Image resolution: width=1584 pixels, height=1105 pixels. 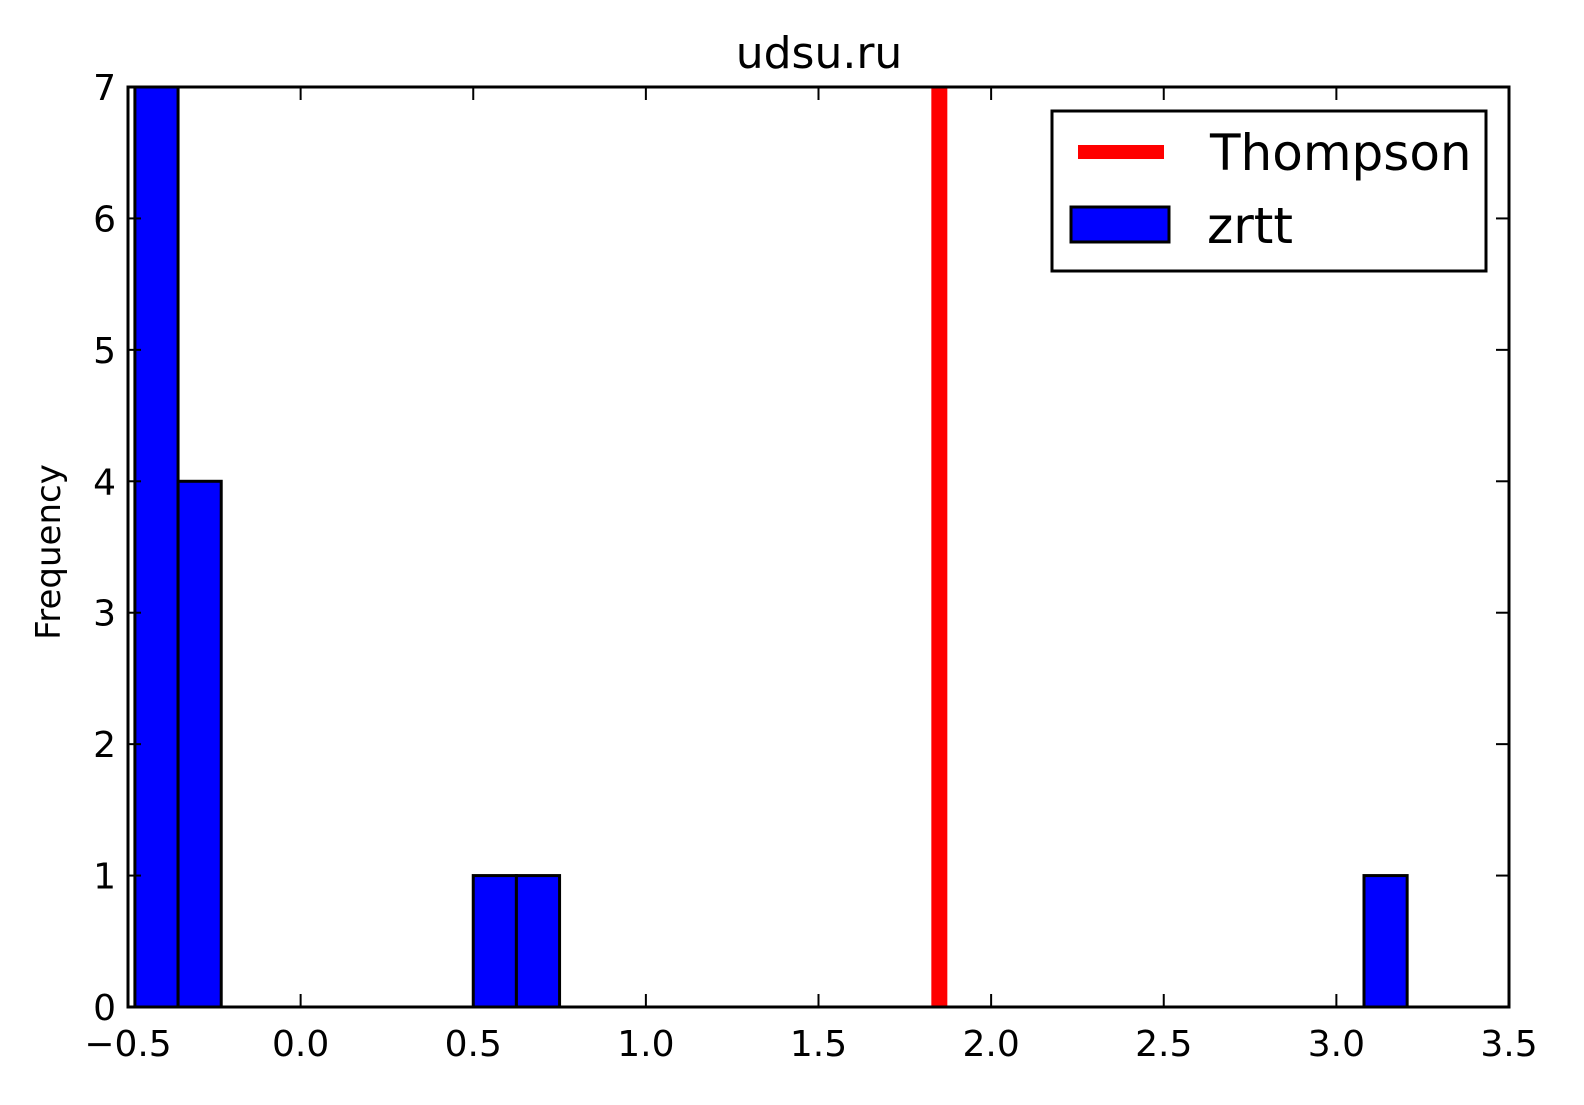 What do you see at coordinates (104, 745) in the screenshot?
I see `y-tick-label-2: 2` at bounding box center [104, 745].